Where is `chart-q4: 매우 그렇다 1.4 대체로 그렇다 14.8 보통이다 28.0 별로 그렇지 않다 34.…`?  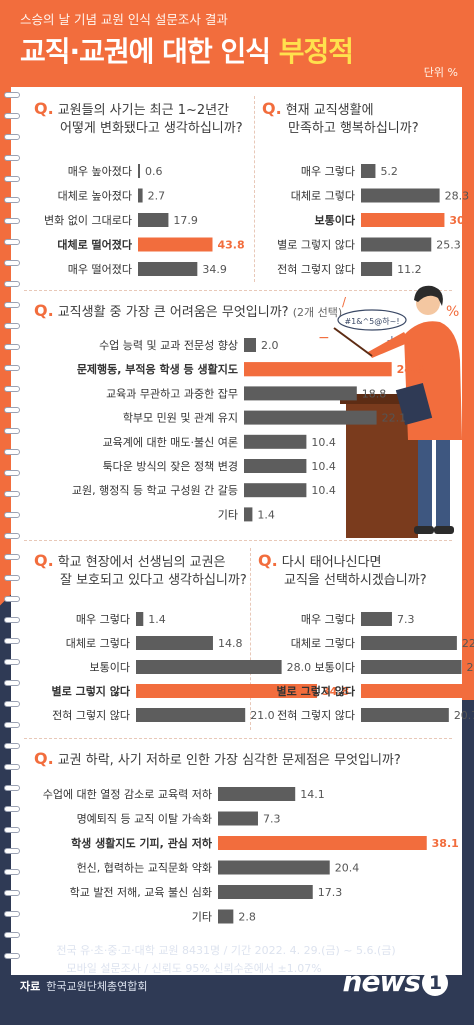
chart-q4: 매우 그렇다 1.4 대체로 그렇다 14.8 보통이다 28.0 별로 그렇지 않다 34.… is located at coordinates (200, 667).